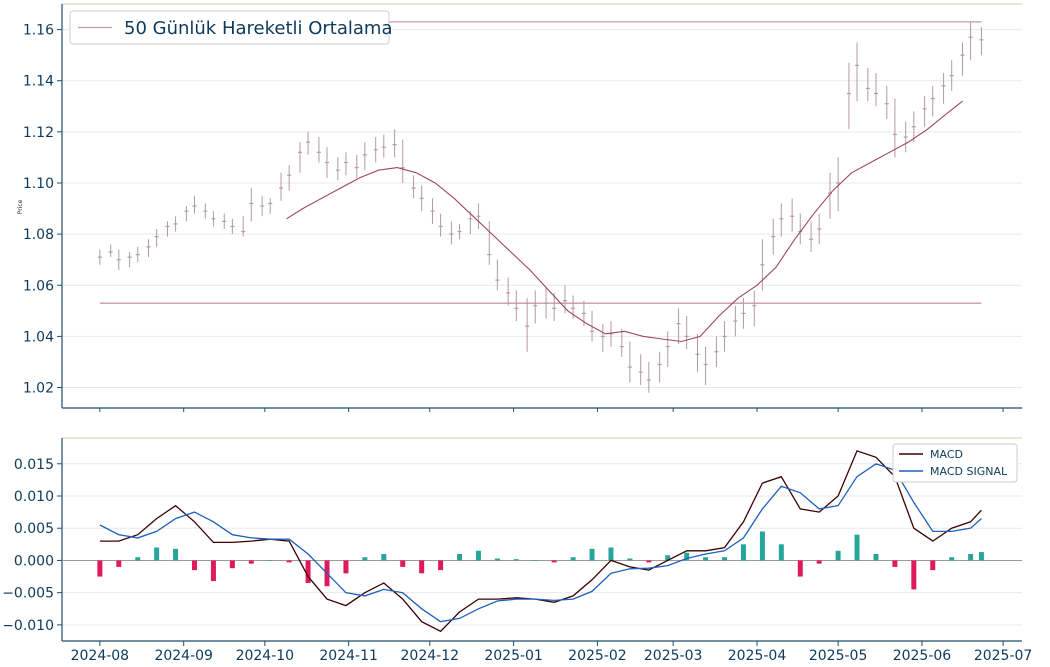  I want to click on date-tick-label: 2024-12, so click(430, 655).